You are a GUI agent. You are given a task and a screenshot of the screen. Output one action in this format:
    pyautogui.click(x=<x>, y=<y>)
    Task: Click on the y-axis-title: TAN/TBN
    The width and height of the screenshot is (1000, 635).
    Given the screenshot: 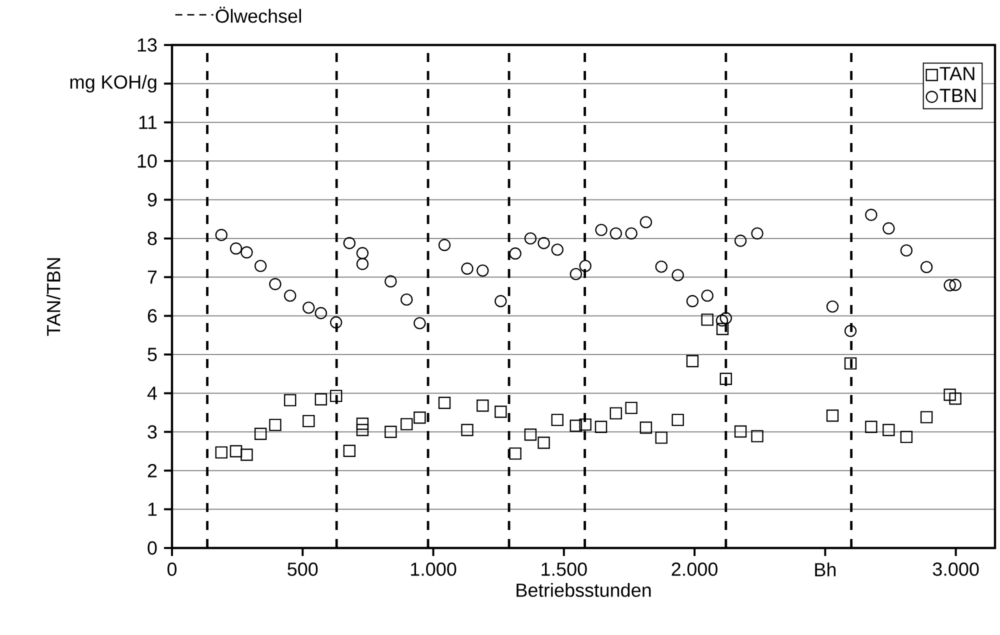 What is the action you would take?
    pyautogui.click(x=53, y=297)
    